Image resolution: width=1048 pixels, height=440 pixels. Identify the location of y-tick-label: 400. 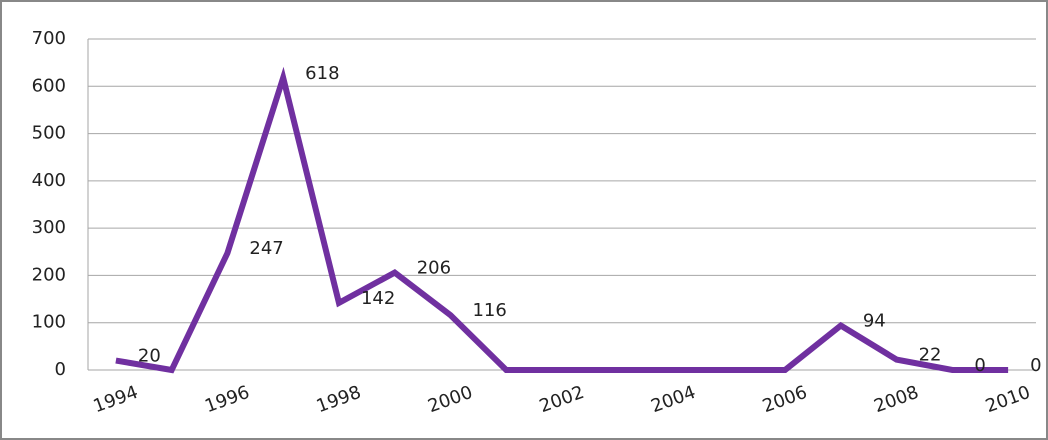
(49, 180).